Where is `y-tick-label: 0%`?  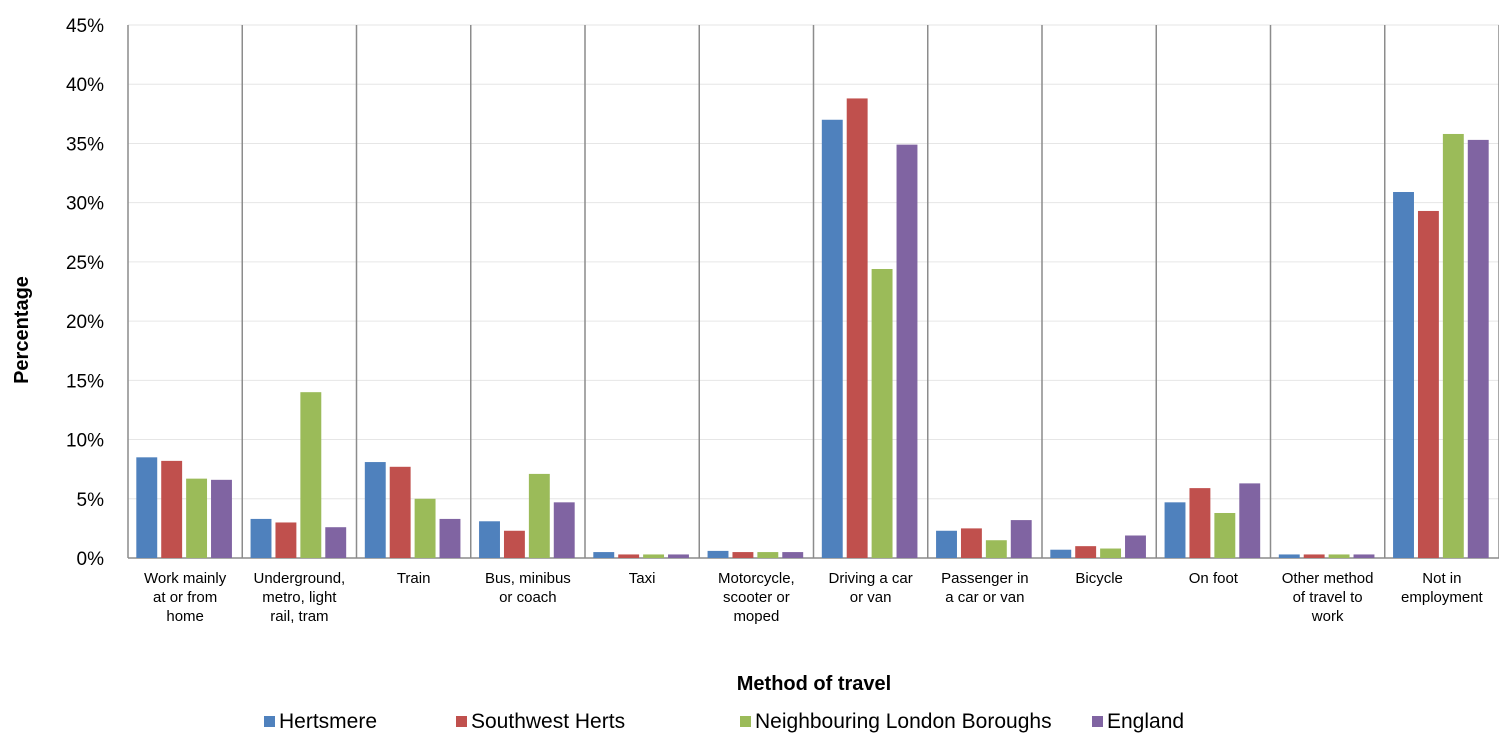 y-tick-label: 0% is located at coordinates (91, 559).